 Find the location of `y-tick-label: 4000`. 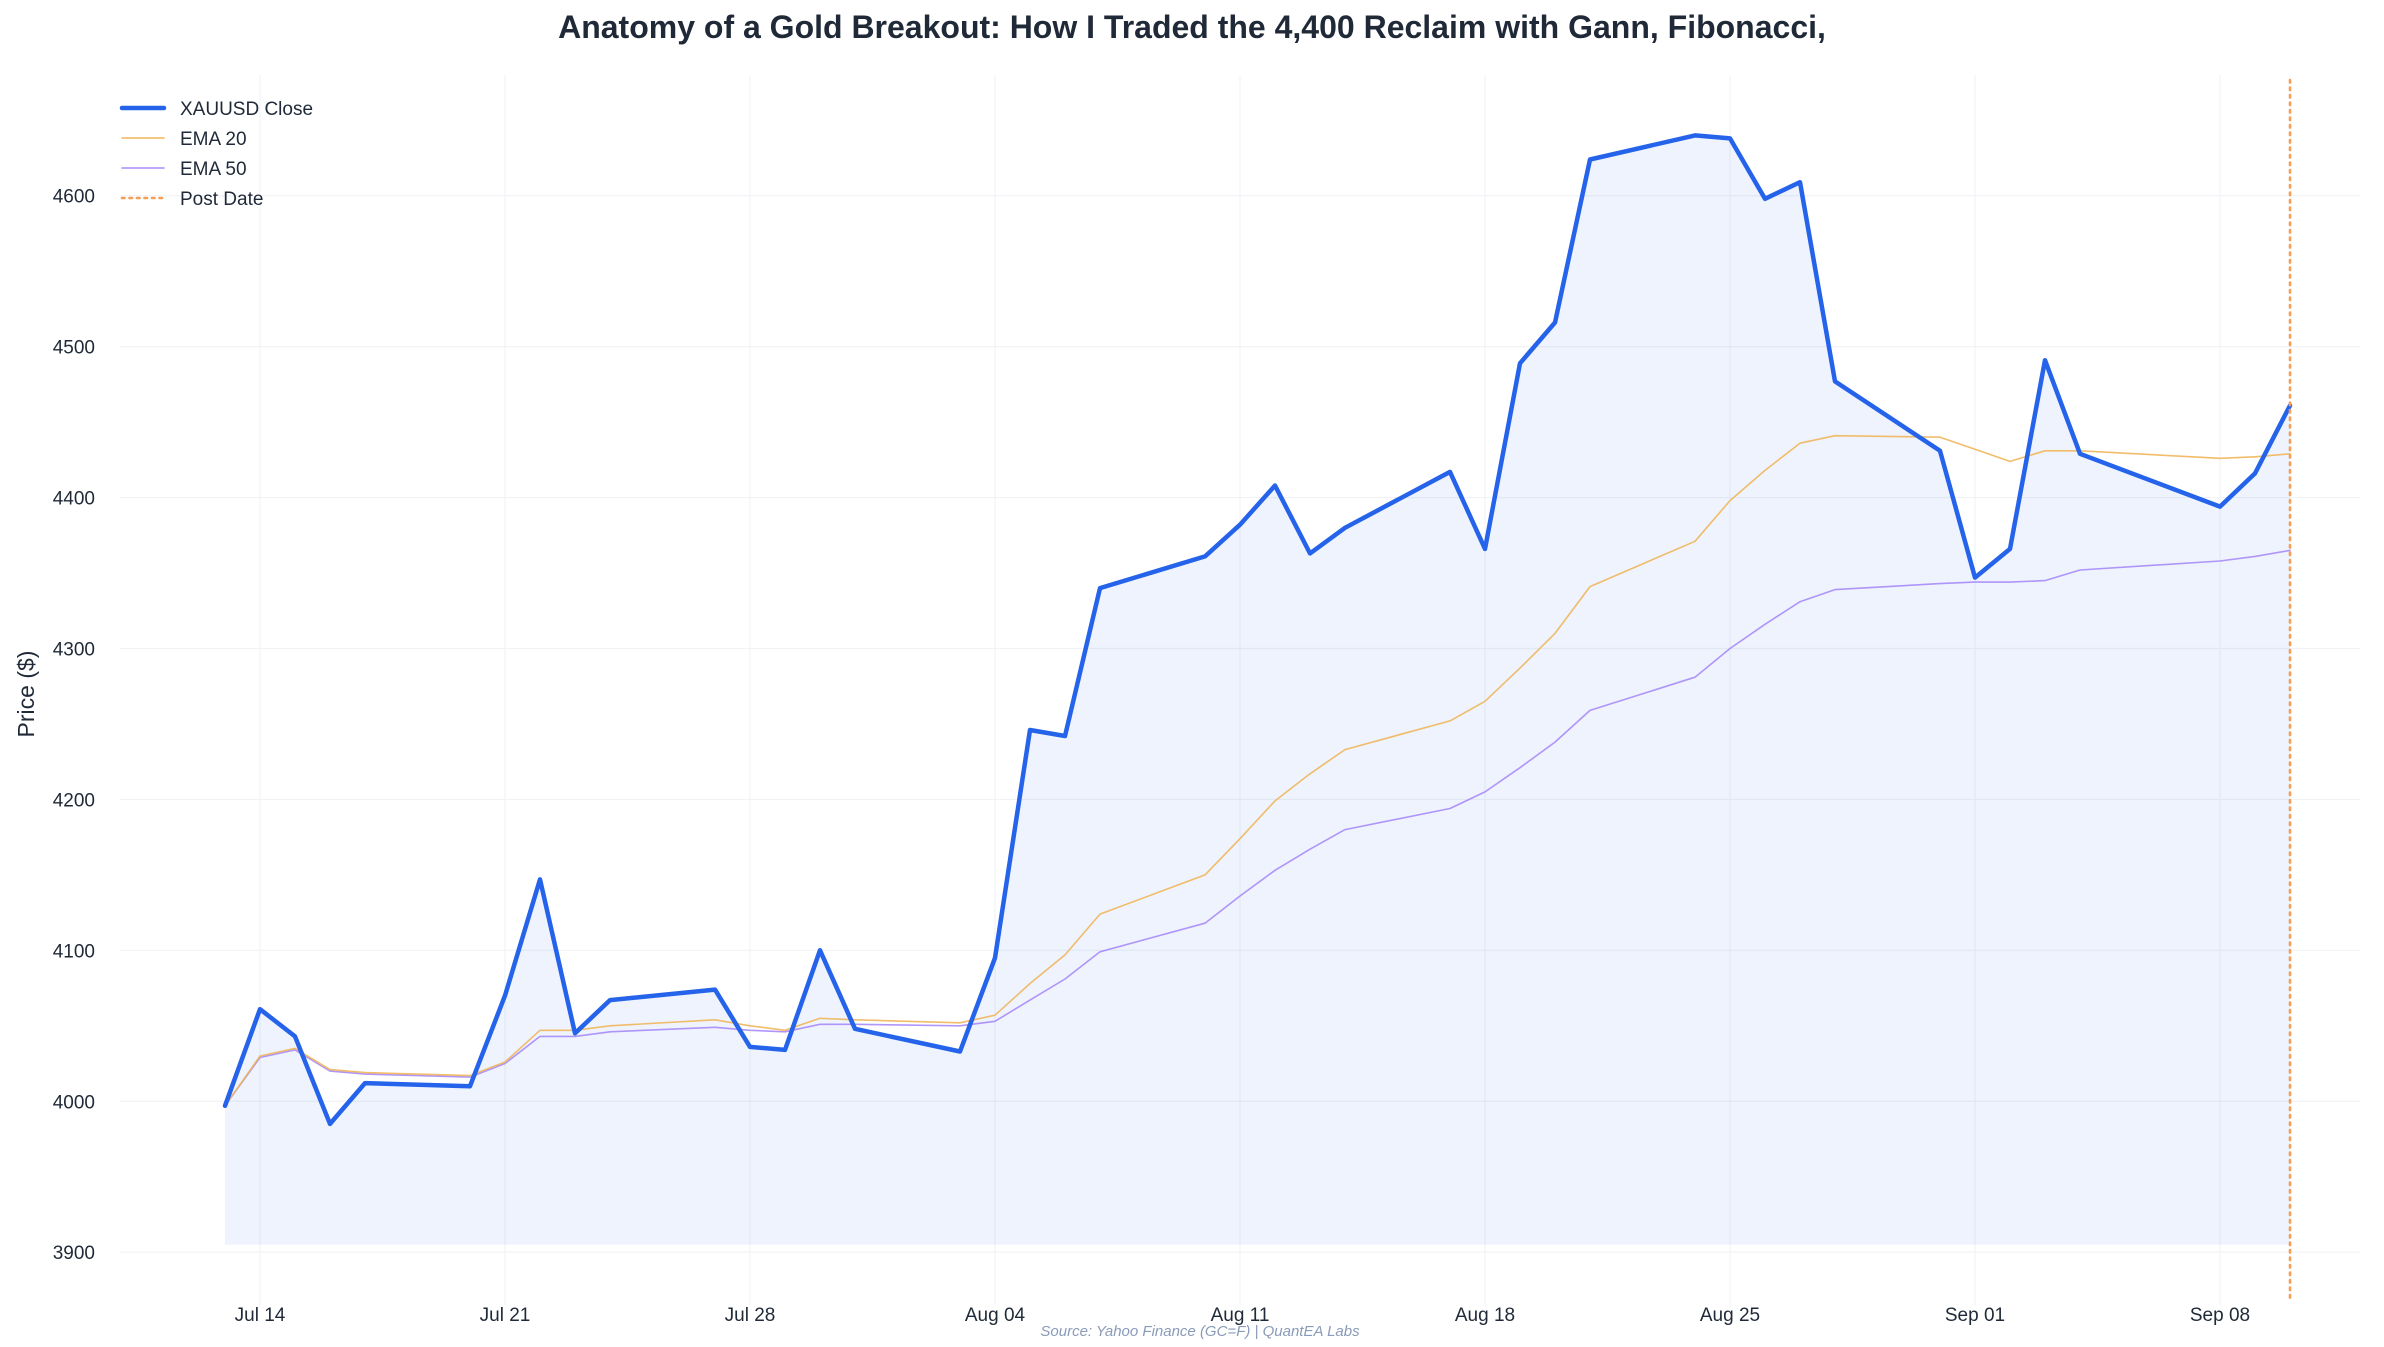

y-tick-label: 4000 is located at coordinates (74, 1102).